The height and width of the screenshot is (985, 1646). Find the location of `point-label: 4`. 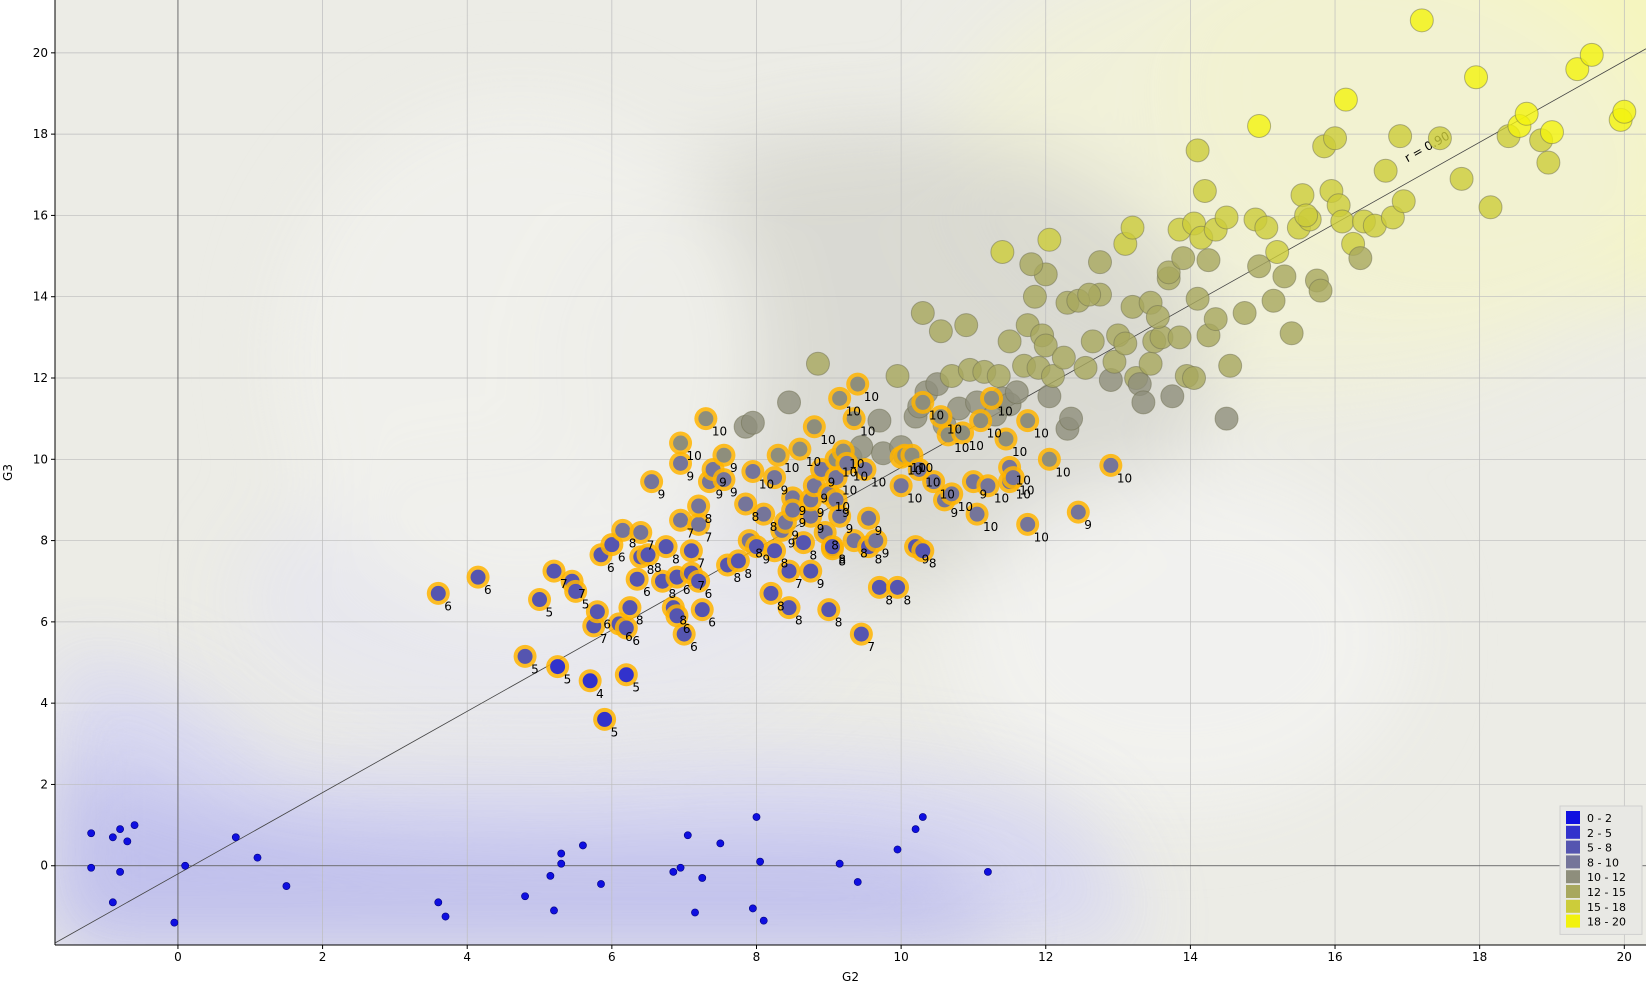

point-label: 4 is located at coordinates (600, 694).